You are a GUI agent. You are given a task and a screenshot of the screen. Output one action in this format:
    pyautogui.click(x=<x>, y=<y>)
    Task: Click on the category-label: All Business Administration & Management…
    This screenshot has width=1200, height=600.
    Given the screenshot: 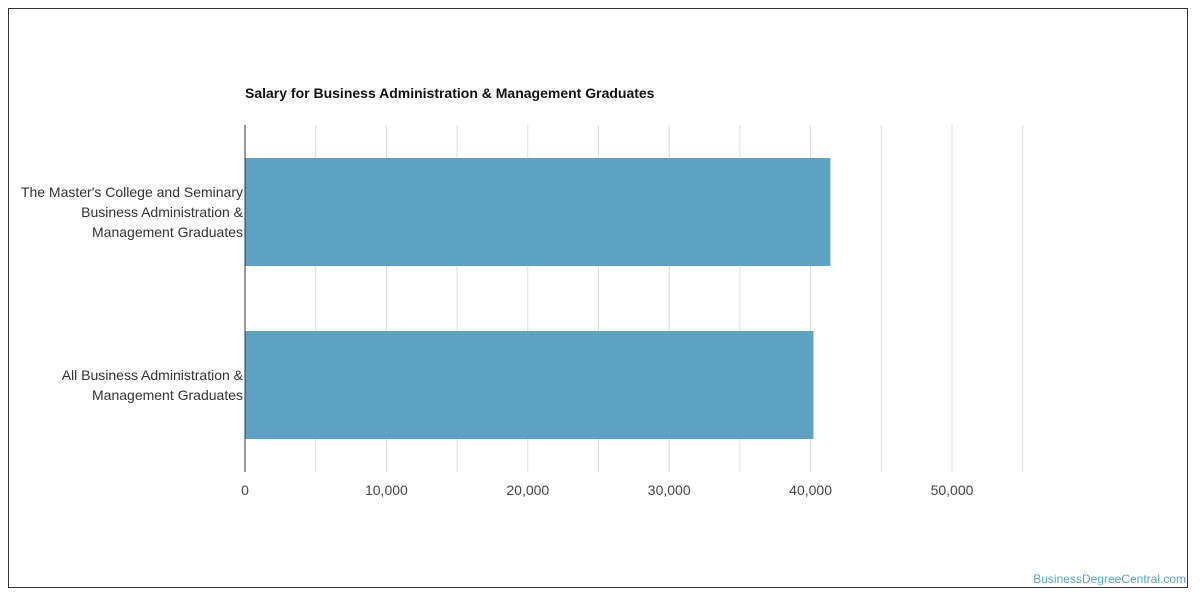 What is the action you would take?
    pyautogui.click(x=152, y=385)
    